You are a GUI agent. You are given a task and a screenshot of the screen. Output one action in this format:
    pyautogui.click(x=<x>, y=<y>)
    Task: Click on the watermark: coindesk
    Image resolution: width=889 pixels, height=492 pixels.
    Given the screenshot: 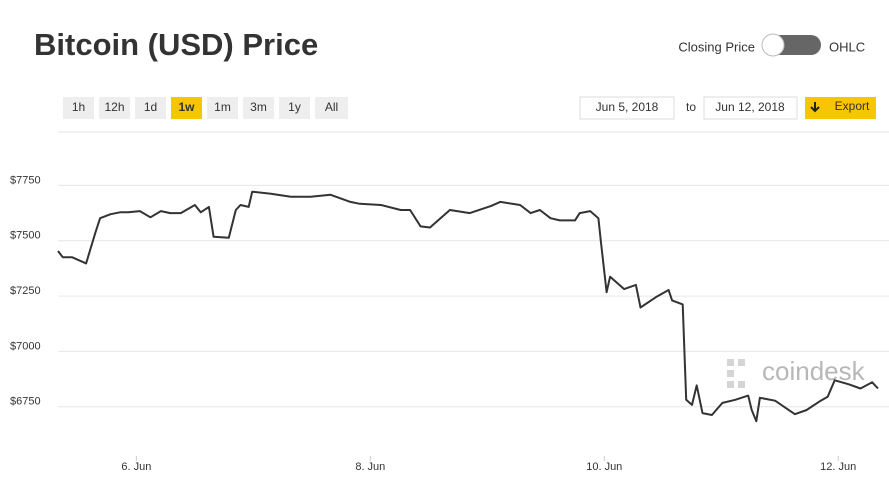 What is the action you would take?
    pyautogui.click(x=796, y=372)
    